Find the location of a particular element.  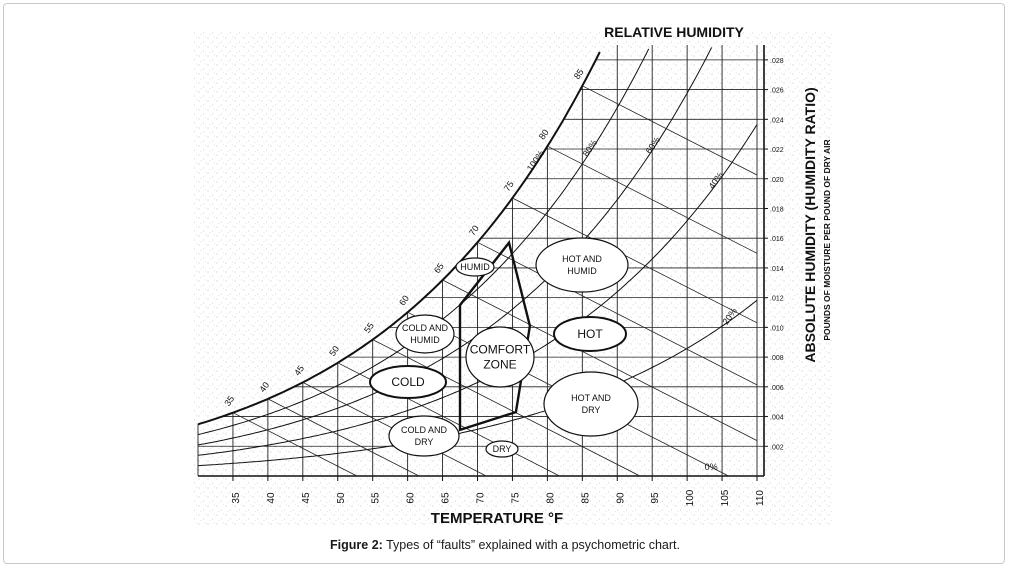

wet-bulb-label: 45 is located at coordinates (299, 371).